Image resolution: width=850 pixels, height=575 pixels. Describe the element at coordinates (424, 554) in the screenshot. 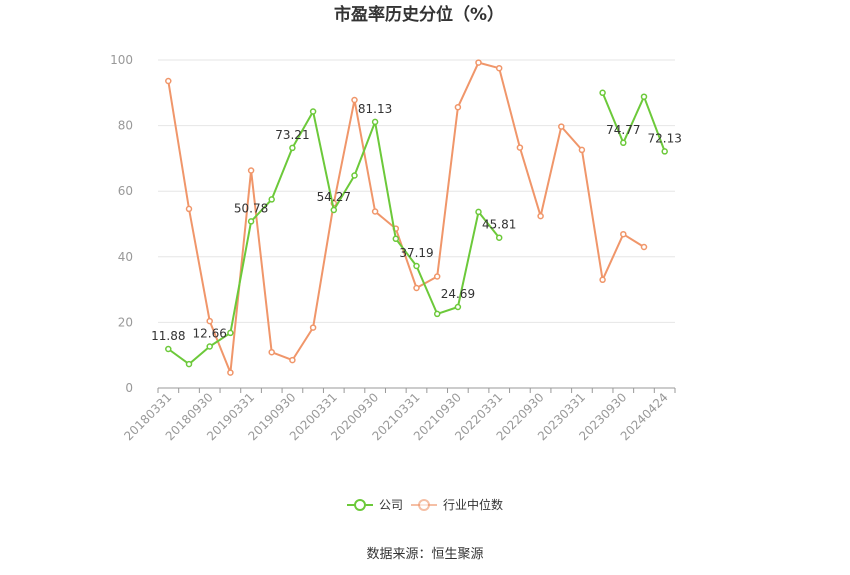

I see `source-note: 数据来源：恒生聚源` at that location.